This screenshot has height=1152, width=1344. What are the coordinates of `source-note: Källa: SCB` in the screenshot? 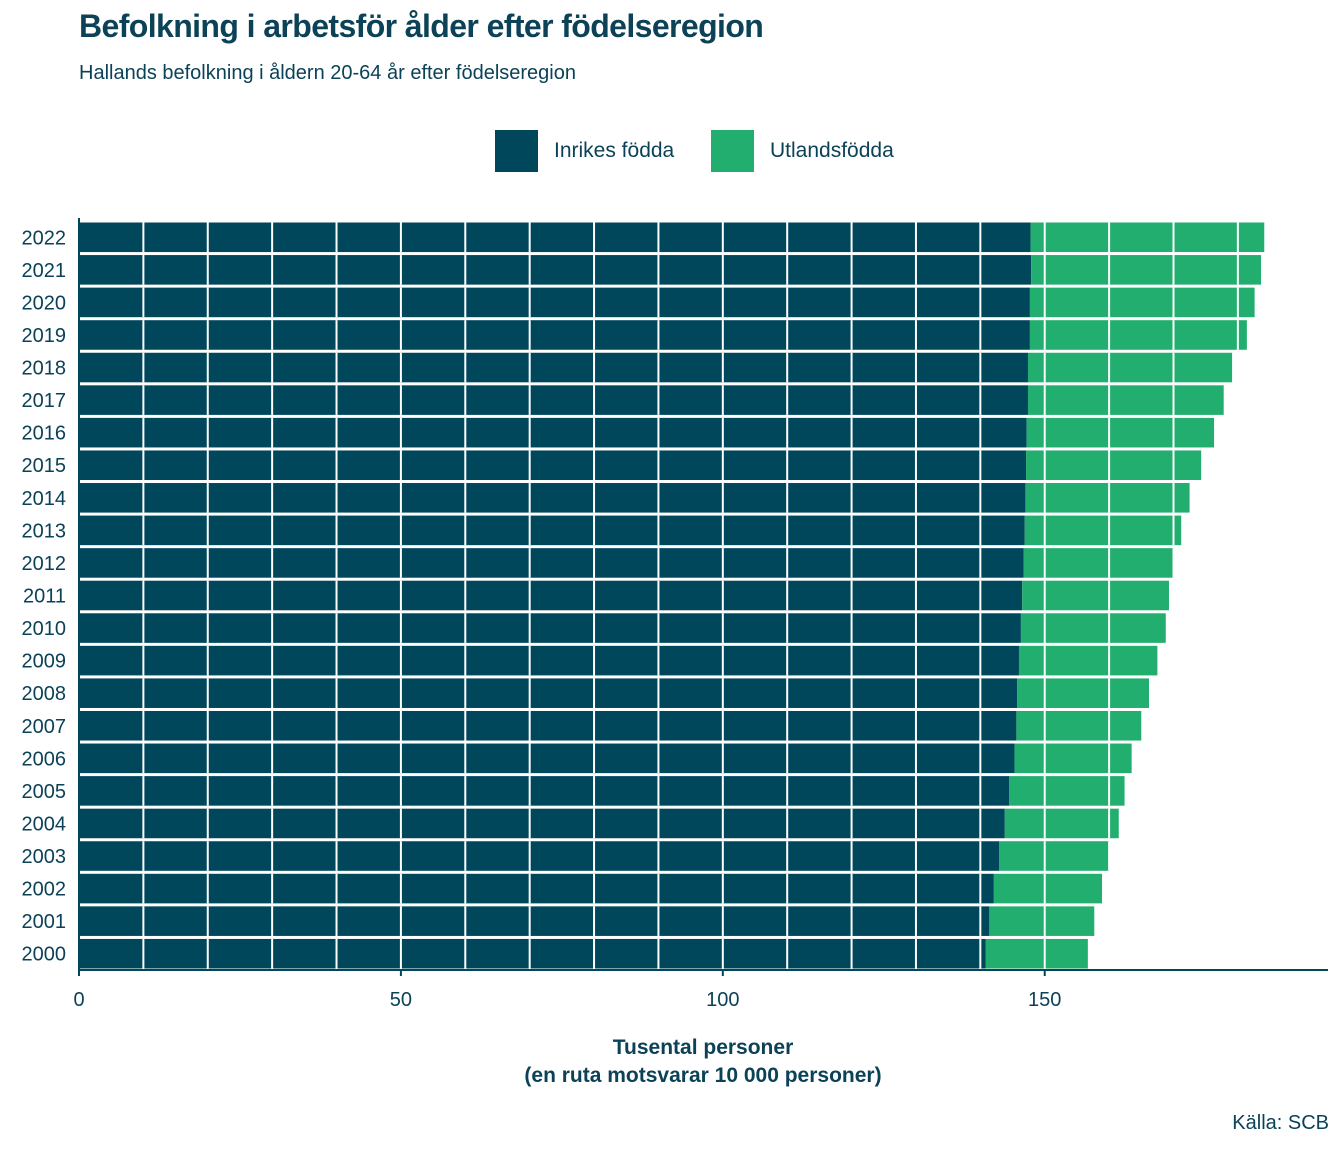 It's located at (1280, 1123).